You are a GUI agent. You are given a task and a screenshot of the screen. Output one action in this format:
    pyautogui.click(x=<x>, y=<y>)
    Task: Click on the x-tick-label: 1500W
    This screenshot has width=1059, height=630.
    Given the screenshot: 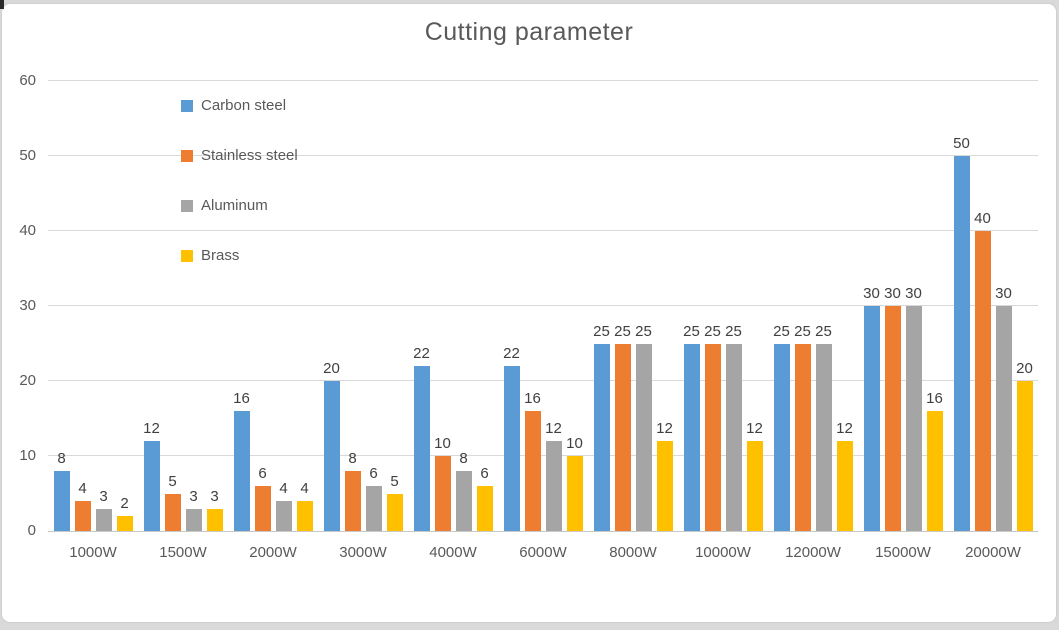 What is the action you would take?
    pyautogui.click(x=183, y=552)
    